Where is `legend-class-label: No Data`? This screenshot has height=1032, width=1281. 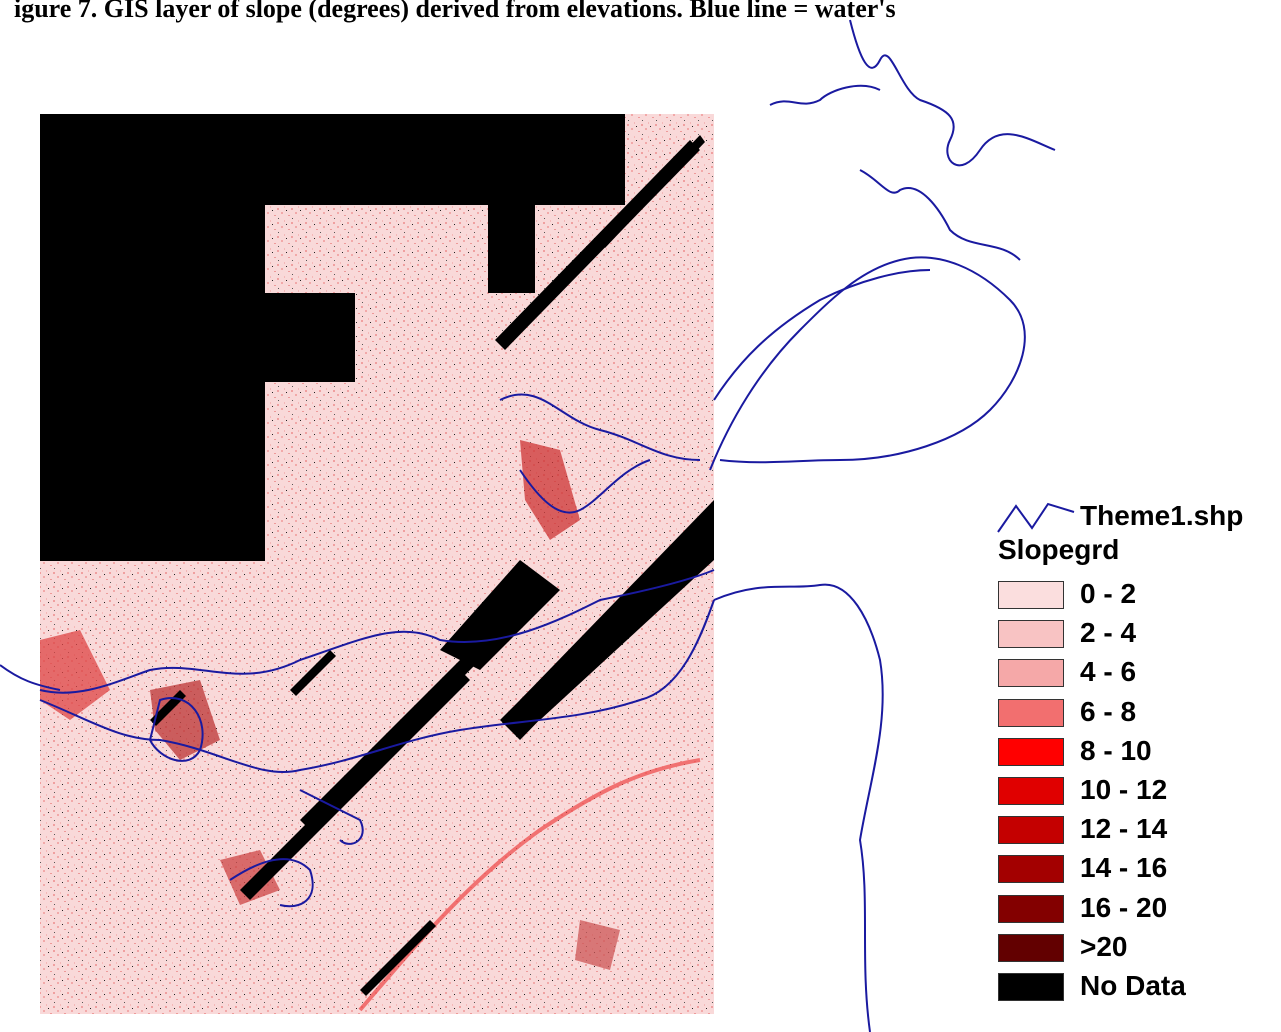
legend-class-label: No Data is located at coordinates (1133, 985).